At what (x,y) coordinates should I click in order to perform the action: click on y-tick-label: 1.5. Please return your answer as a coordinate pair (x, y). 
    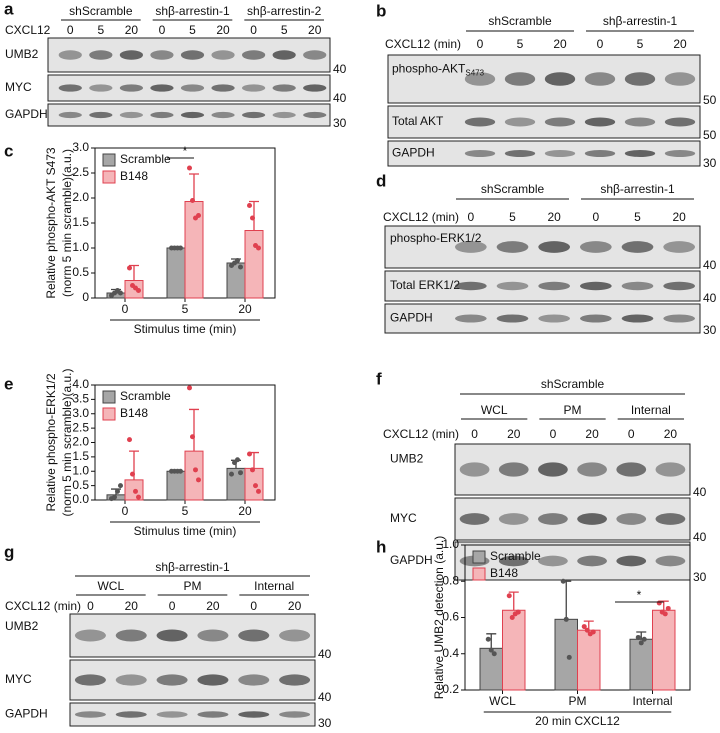
    Looking at the image, I should click on (80, 456).